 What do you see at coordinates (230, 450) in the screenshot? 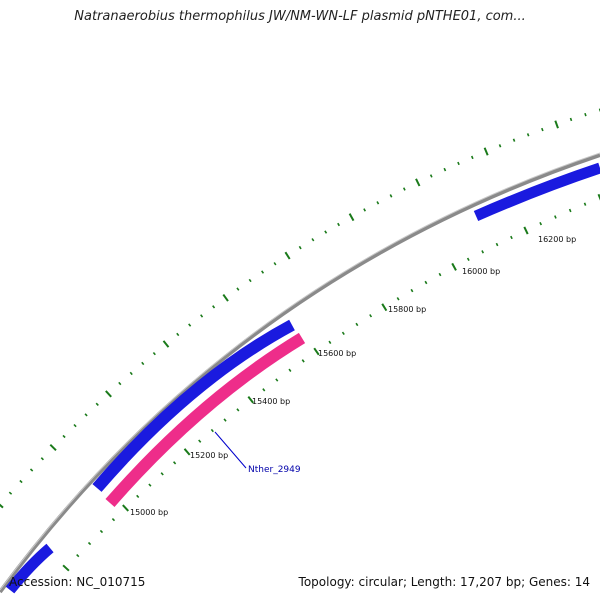
I see `gene-callout-line` at bounding box center [230, 450].